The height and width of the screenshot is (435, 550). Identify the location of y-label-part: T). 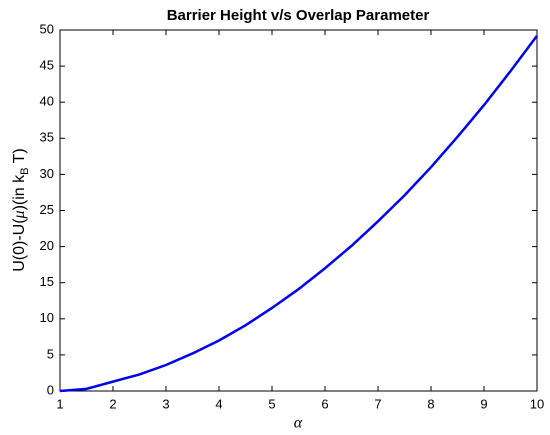
(19, 157).